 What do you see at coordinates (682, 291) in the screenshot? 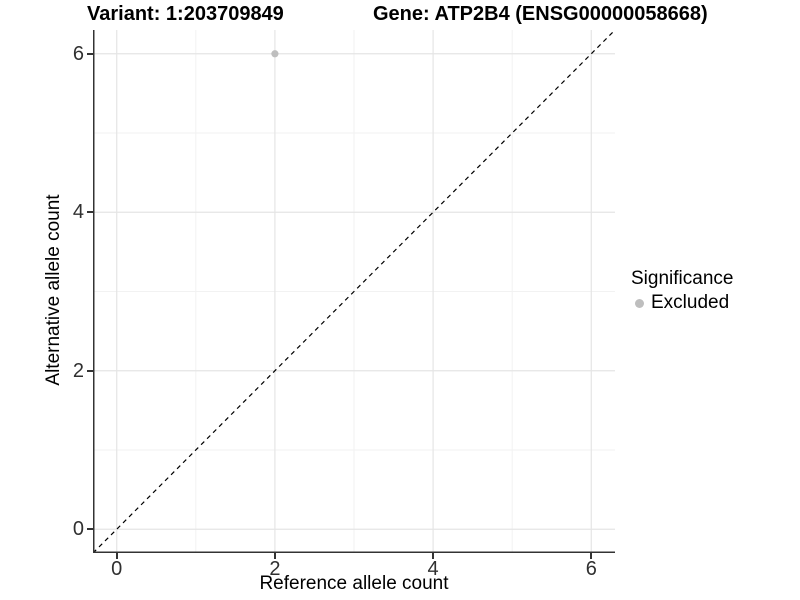
I see `legend: Significance Excluded` at bounding box center [682, 291].